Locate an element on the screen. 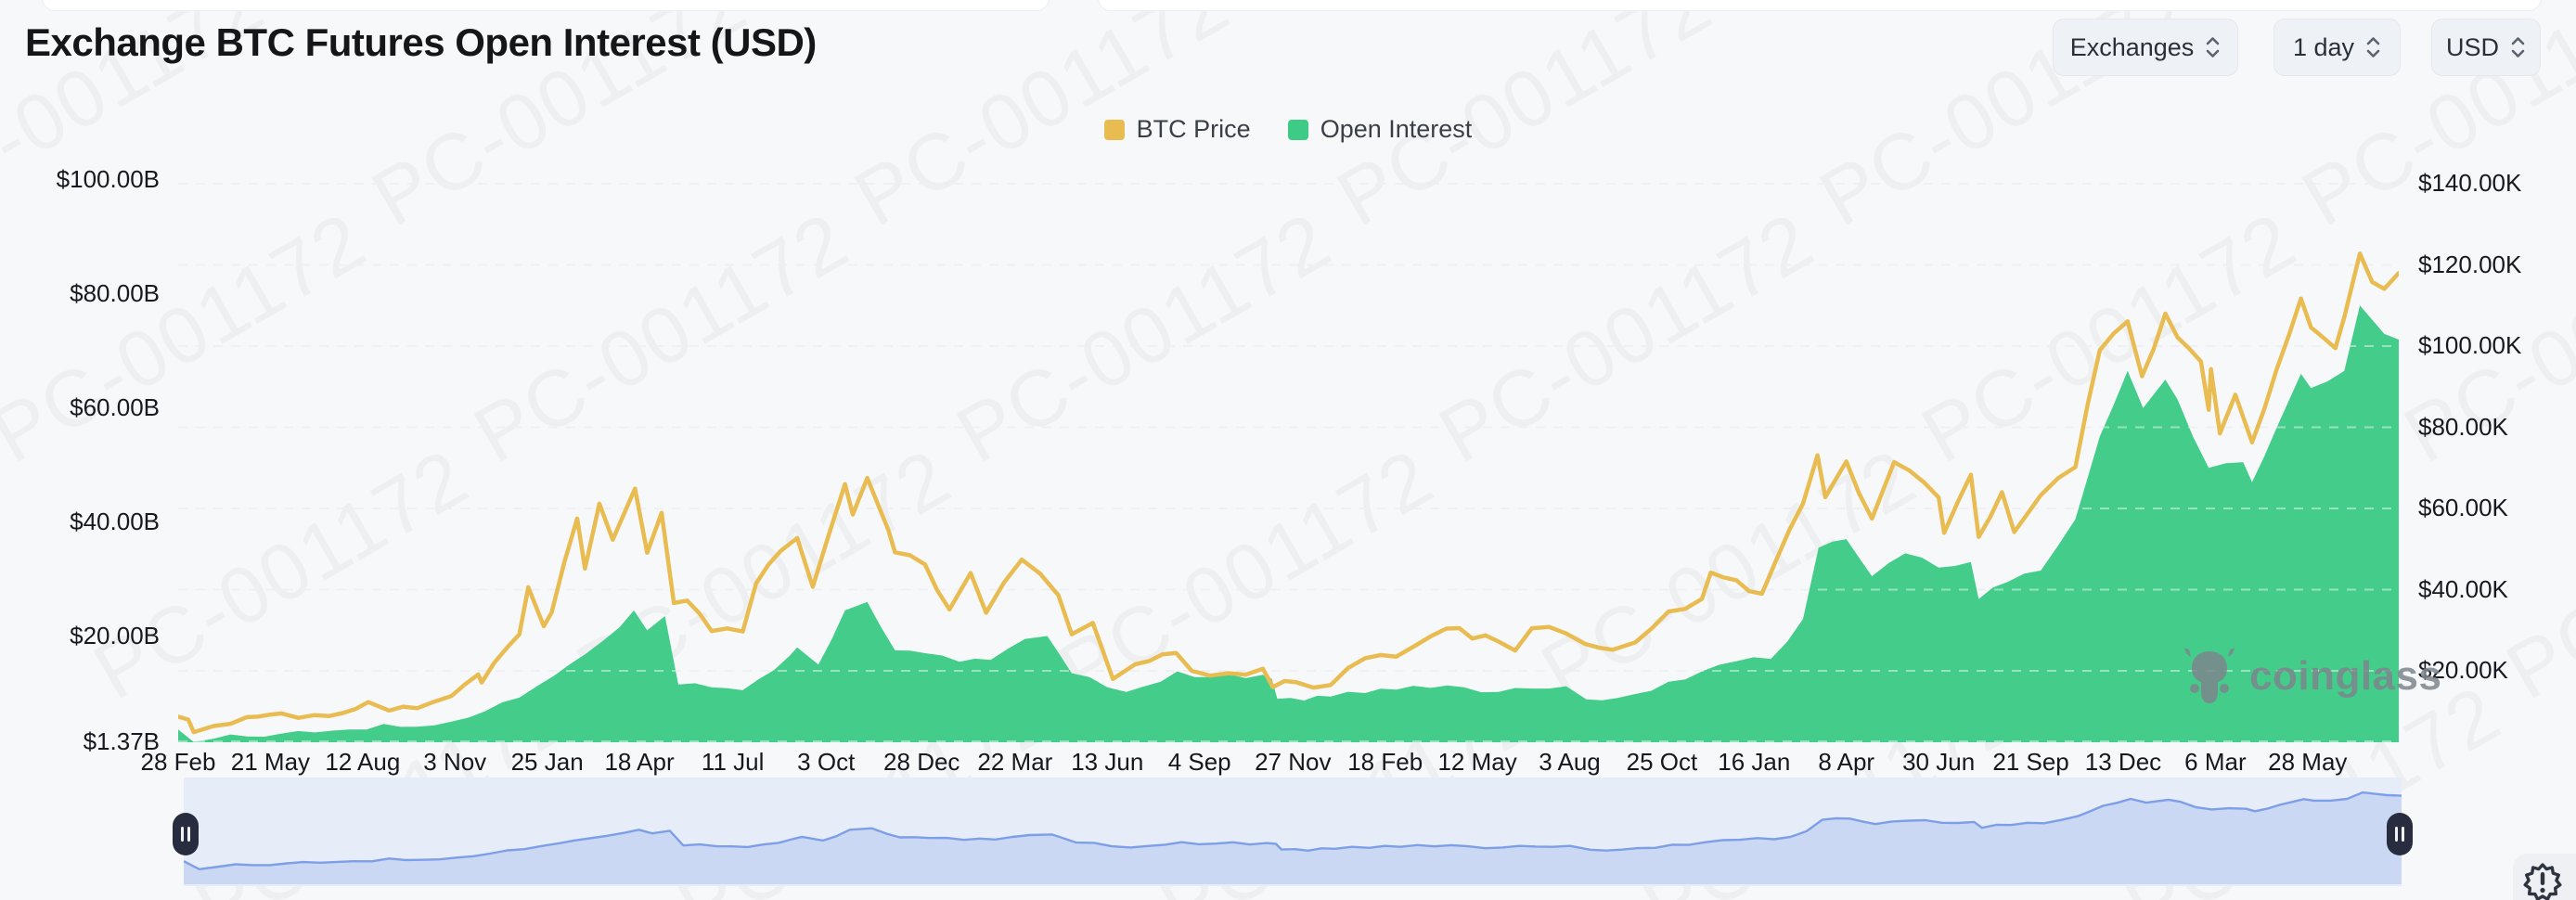 Image resolution: width=2576 pixels, height=900 pixels. btc-price-swatch-icon is located at coordinates (1114, 129).